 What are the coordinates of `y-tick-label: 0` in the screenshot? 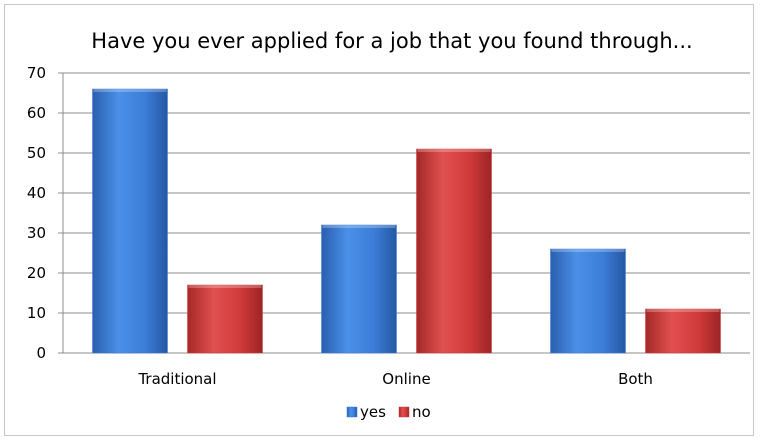 It's located at (41, 353).